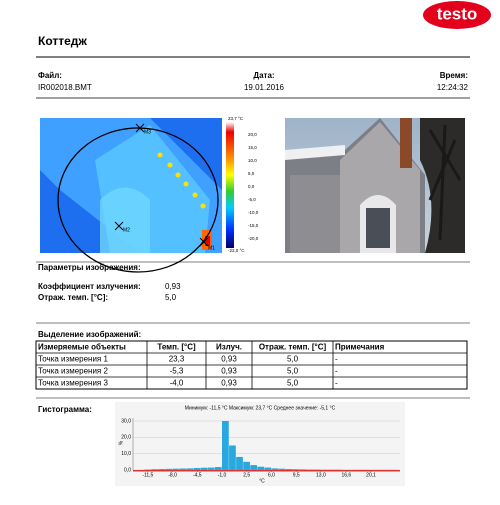  Describe the element at coordinates (371, 475) in the screenshot. I see `x-tick-label: 20,1` at that location.